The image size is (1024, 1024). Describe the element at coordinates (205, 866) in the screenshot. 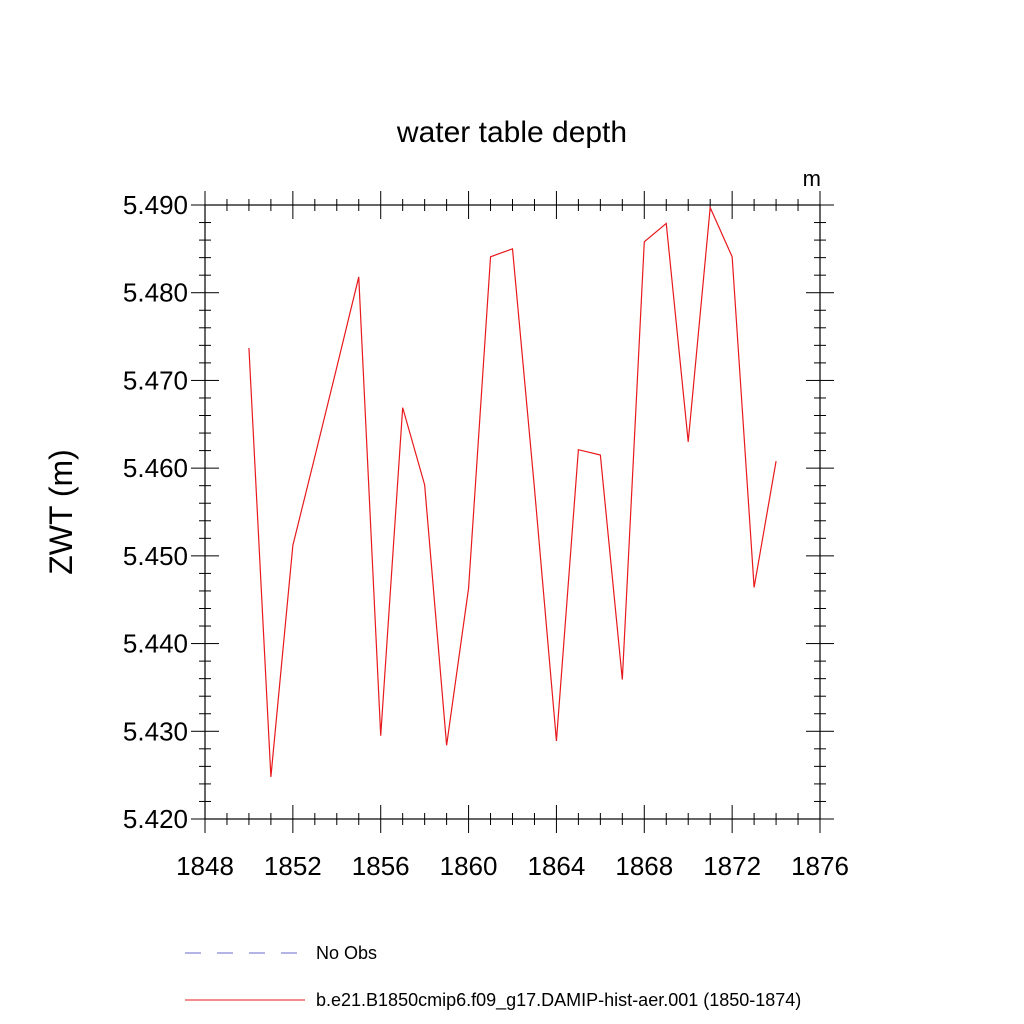

I see `x-tick-label: 1848` at that location.